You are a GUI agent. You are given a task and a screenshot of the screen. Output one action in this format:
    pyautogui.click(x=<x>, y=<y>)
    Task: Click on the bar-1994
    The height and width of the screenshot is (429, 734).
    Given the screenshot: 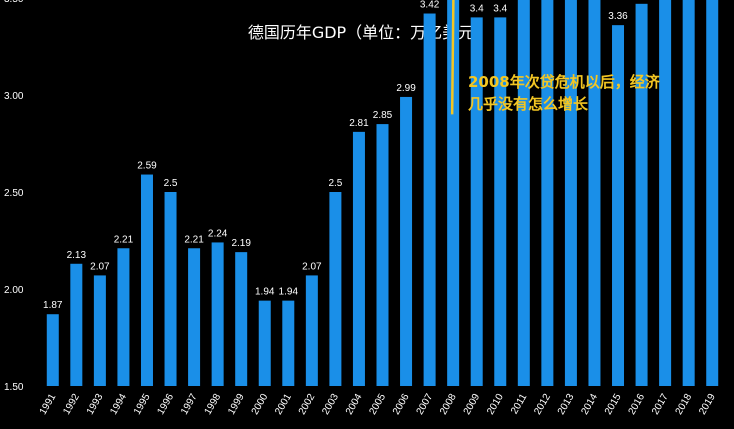 What is the action you would take?
    pyautogui.click(x=123, y=317)
    